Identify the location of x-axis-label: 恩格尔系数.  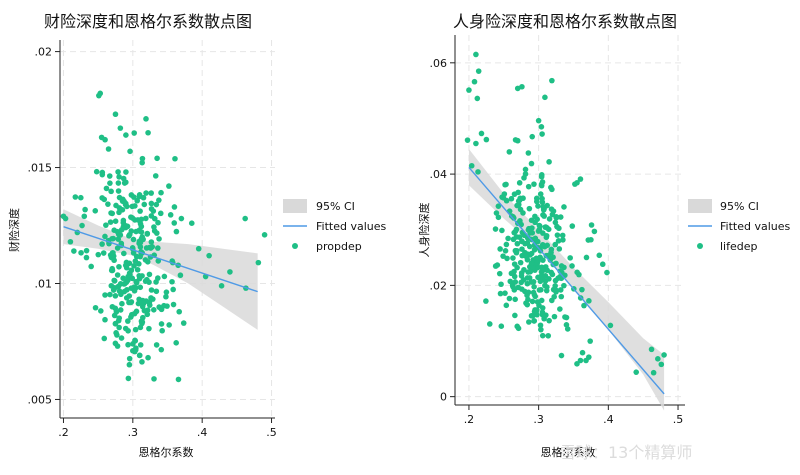
(568, 452).